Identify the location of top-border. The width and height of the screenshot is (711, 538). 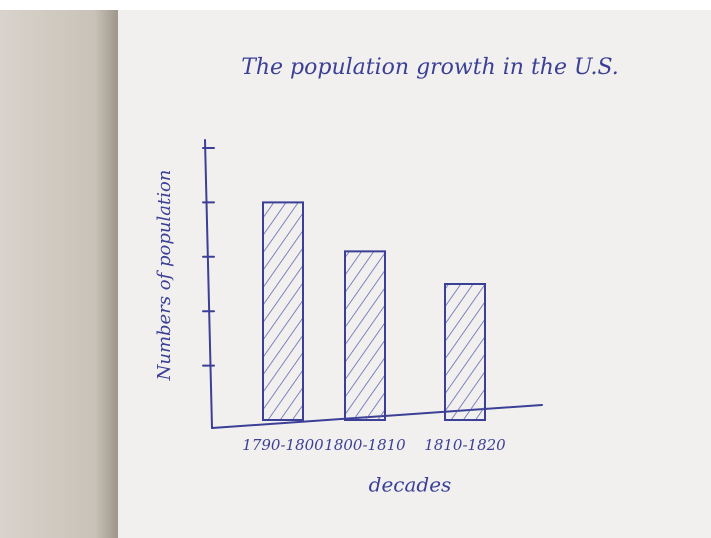
(355, 5).